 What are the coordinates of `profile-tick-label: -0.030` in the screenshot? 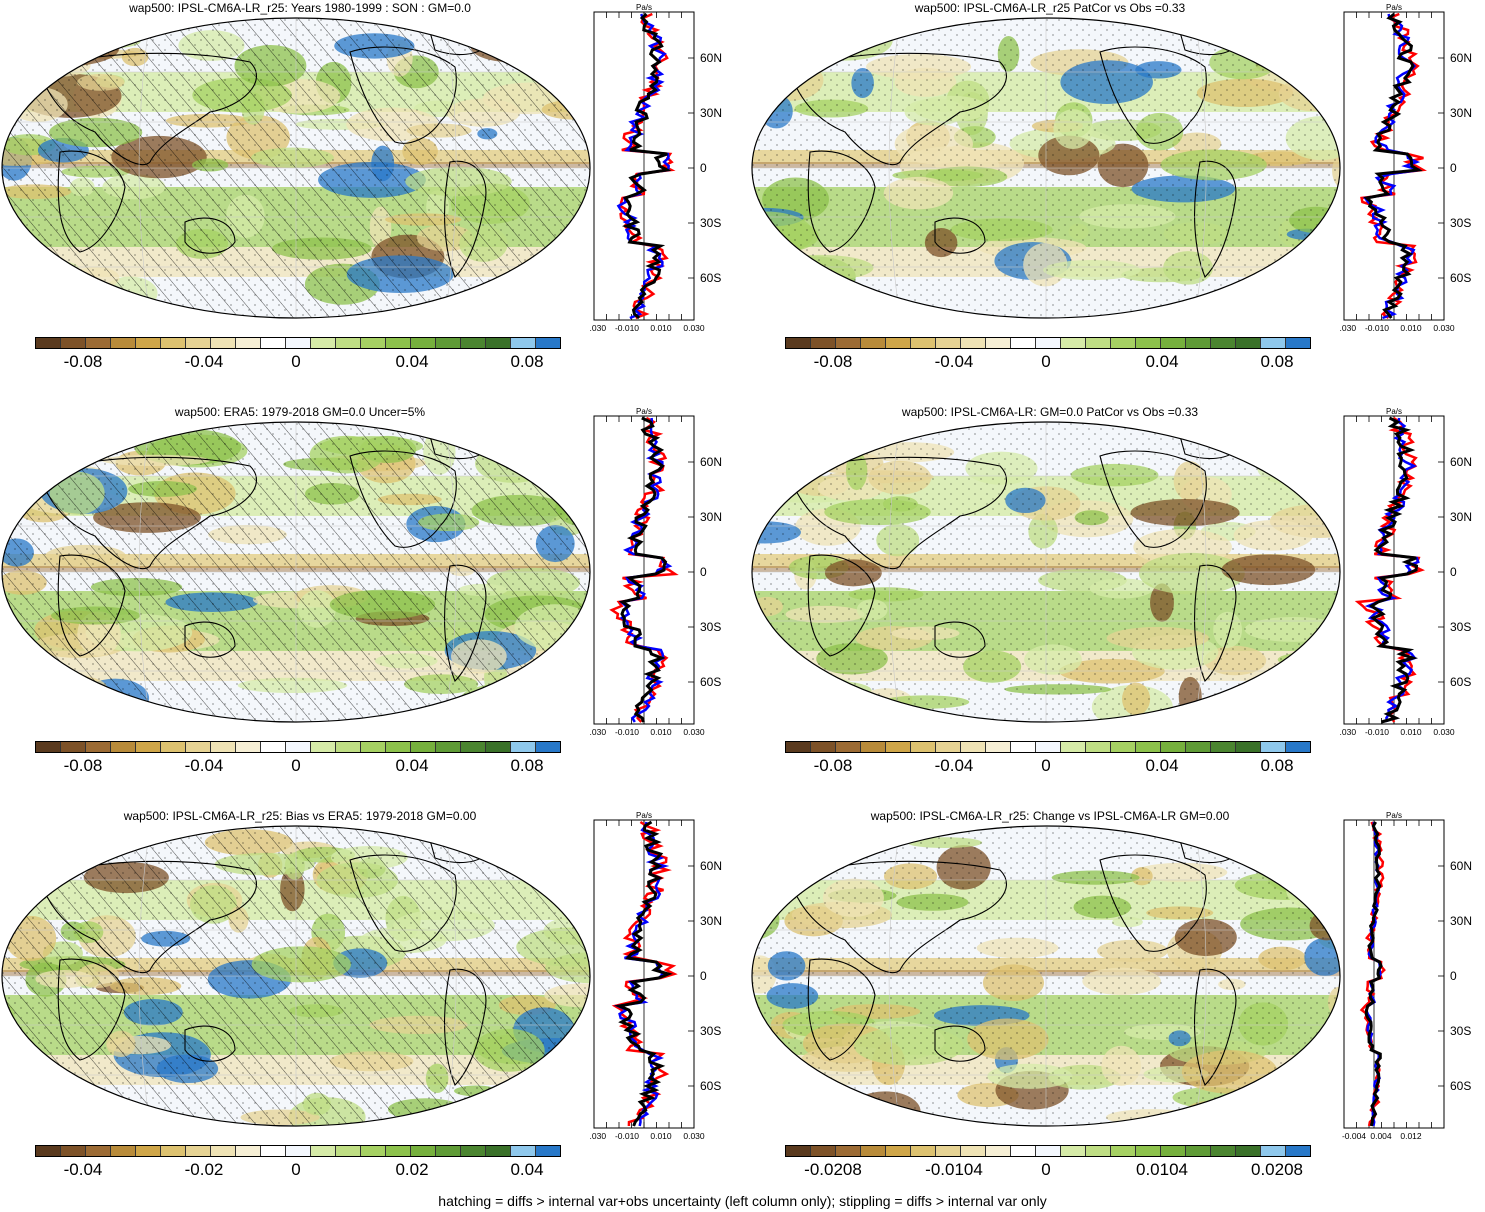 It's located at (1348, 328).